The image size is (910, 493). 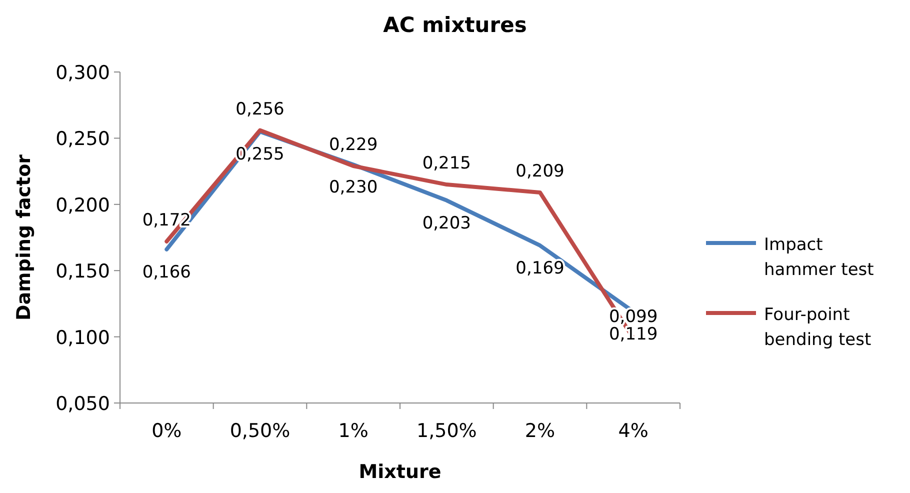 What do you see at coordinates (260, 109) in the screenshot?
I see `data-label: 0,256` at bounding box center [260, 109].